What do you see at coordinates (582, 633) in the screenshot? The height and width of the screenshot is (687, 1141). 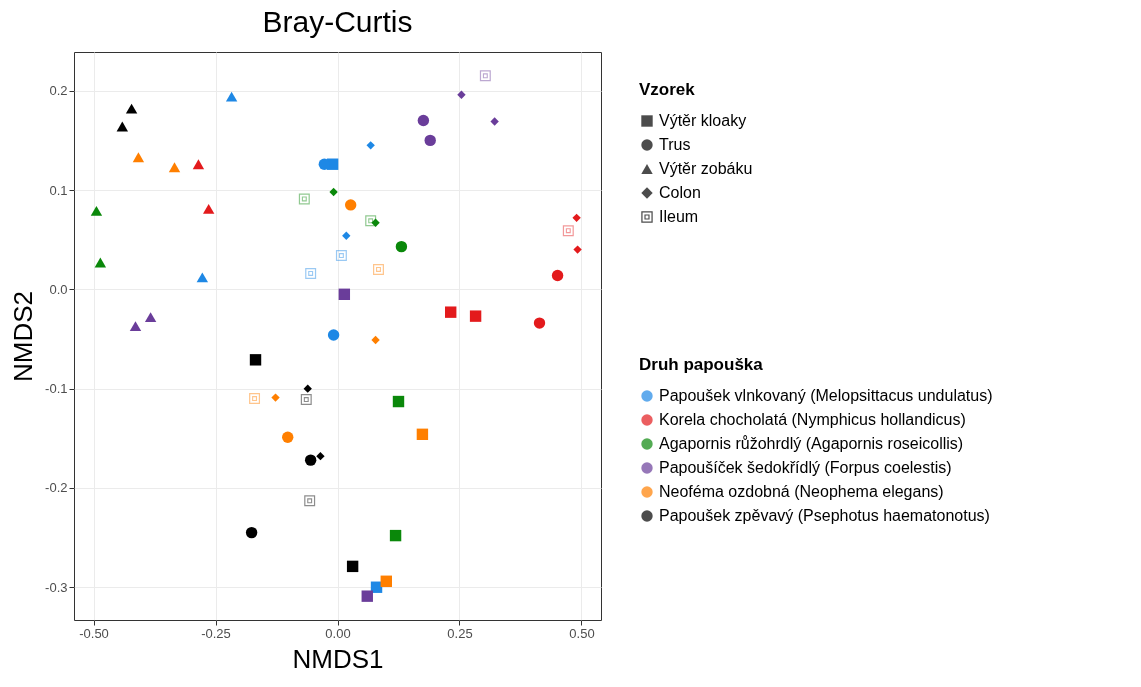 I see `x-tick-label: 0.50` at bounding box center [582, 633].